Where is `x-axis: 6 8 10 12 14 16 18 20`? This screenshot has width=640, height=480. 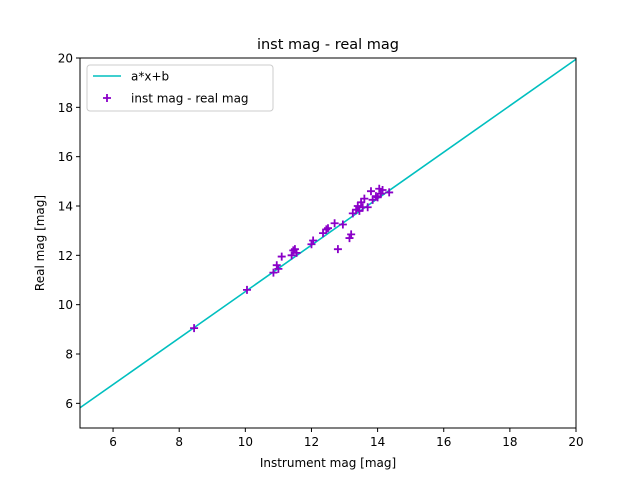
x-axis: 6 8 10 12 14 16 18 20 is located at coordinates (346, 438).